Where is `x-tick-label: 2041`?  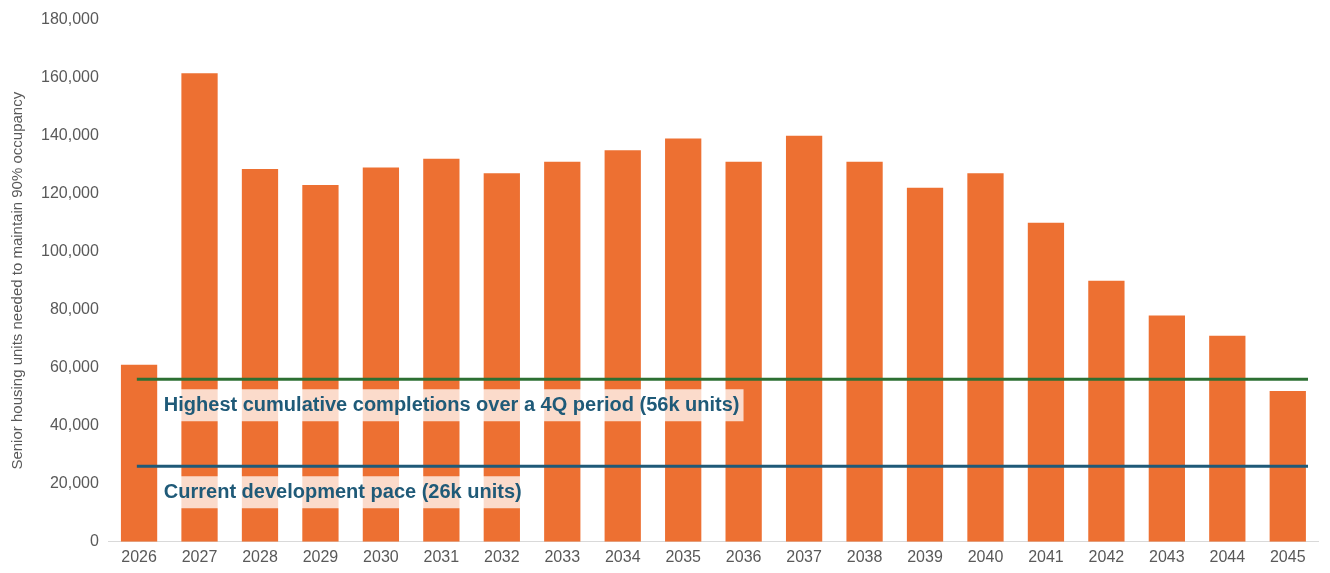
x-tick-label: 2041 is located at coordinates (1046, 556).